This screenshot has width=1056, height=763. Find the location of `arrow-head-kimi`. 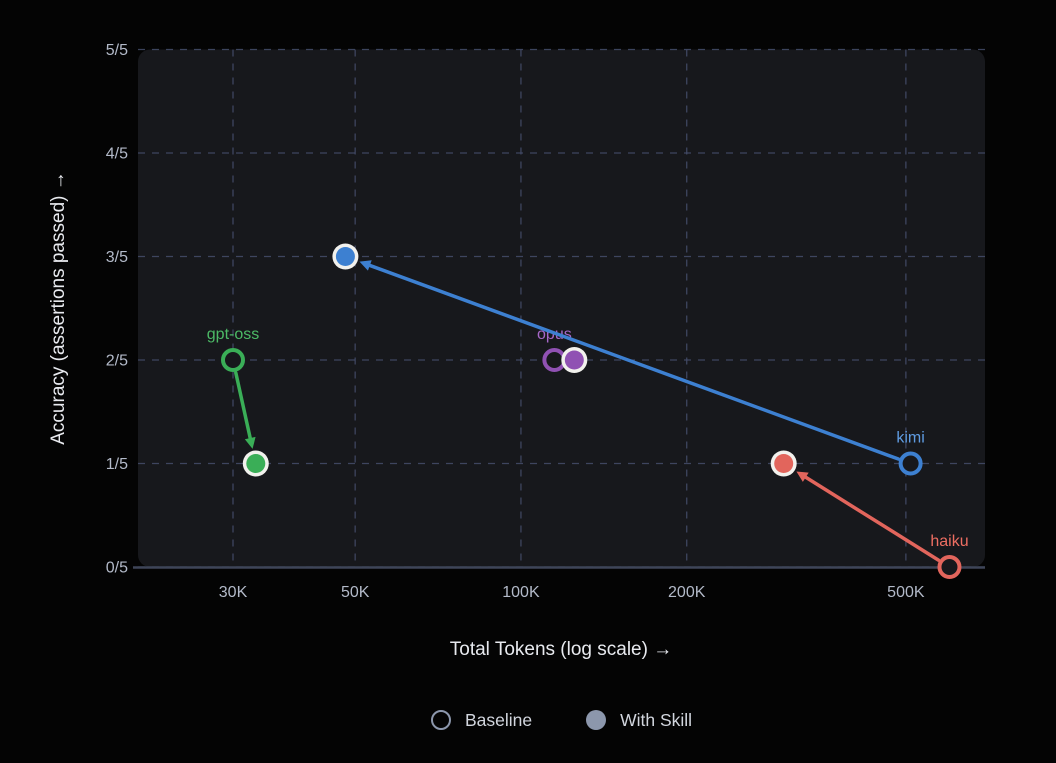

arrow-head-kimi is located at coordinates (365, 265).